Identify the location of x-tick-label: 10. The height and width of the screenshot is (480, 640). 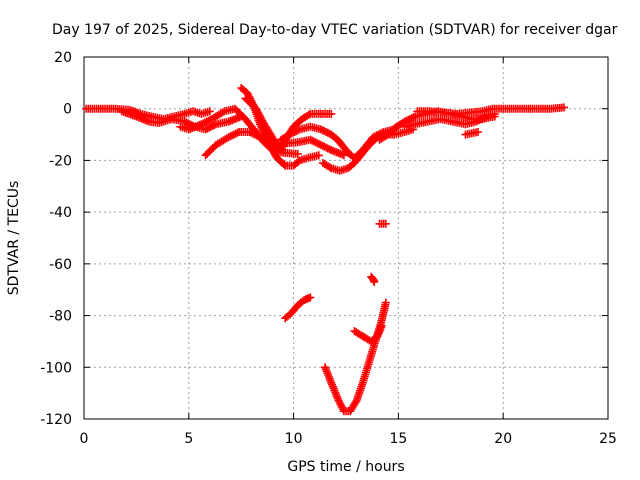
(294, 439).